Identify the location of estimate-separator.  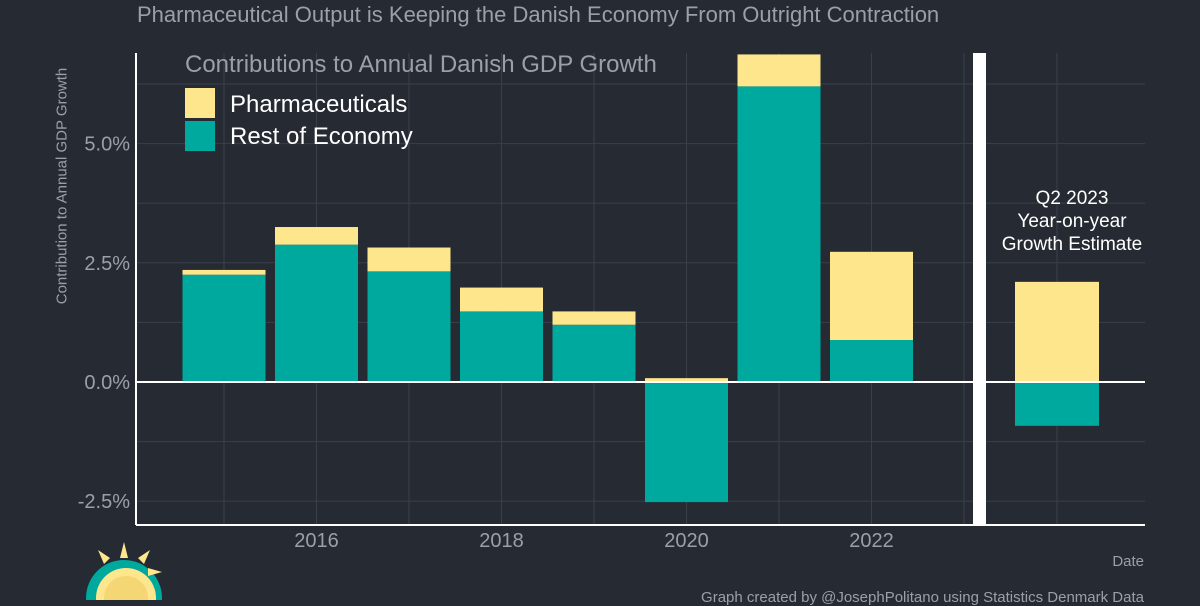
(979, 289).